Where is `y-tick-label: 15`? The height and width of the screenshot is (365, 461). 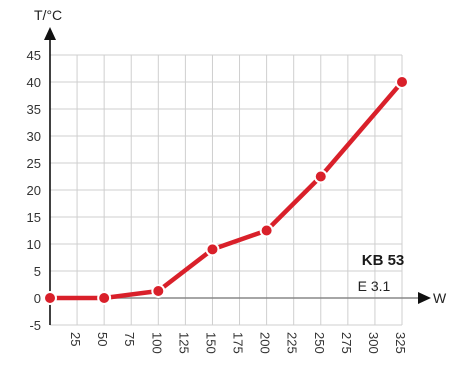 y-tick-label: 15 is located at coordinates (34, 217).